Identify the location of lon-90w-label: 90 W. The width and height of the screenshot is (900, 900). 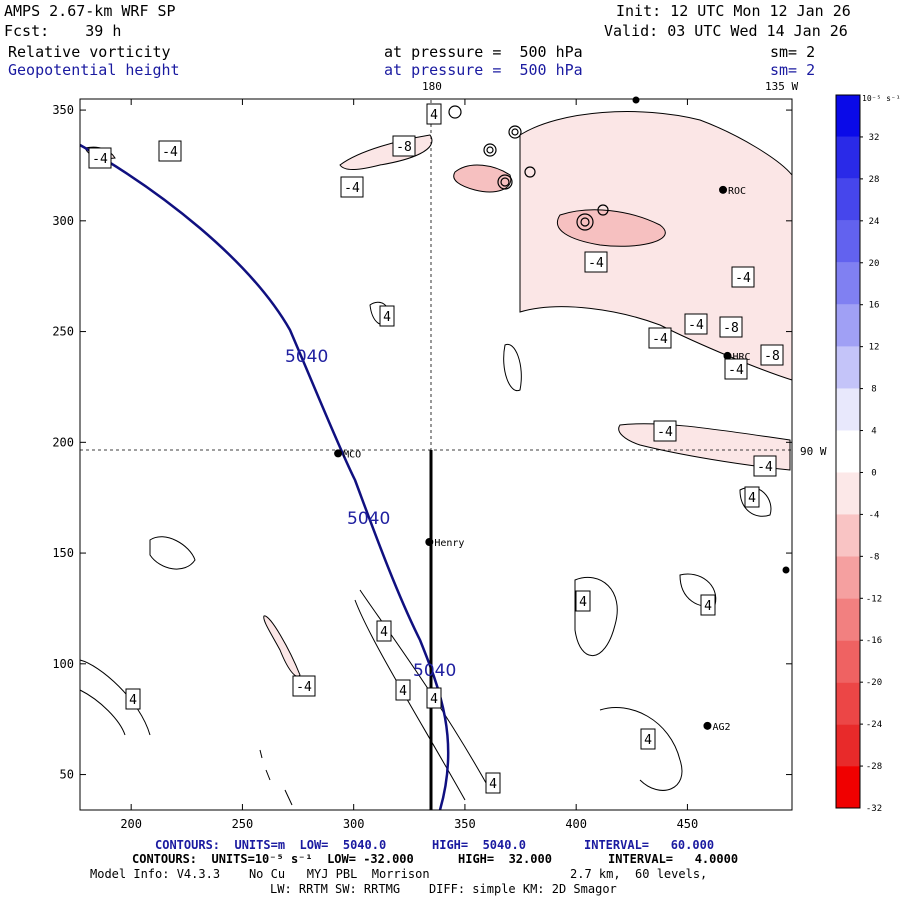
(813, 451).